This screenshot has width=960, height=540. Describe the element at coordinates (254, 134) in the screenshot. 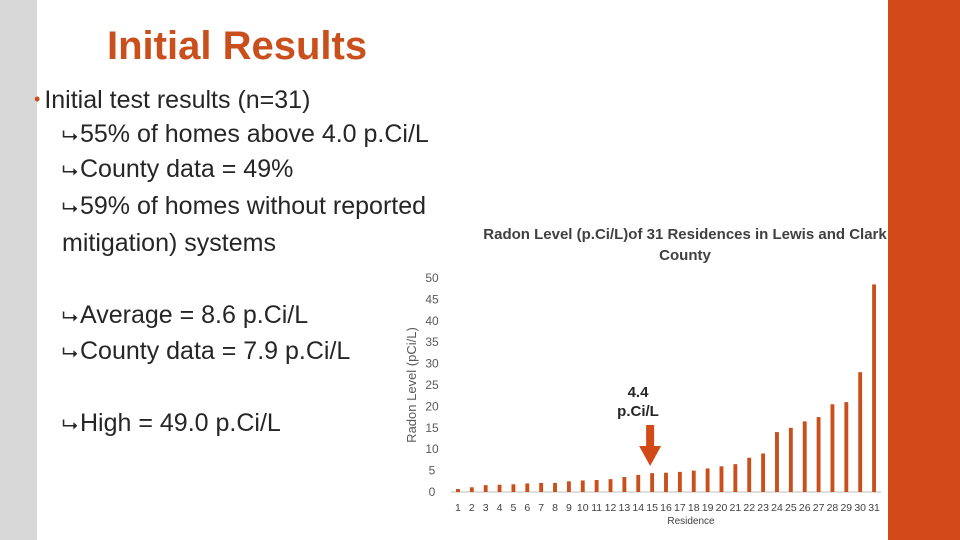

I see `sub-item-1-text: 55% of homes above 4.0 p.Ci/L` at that location.